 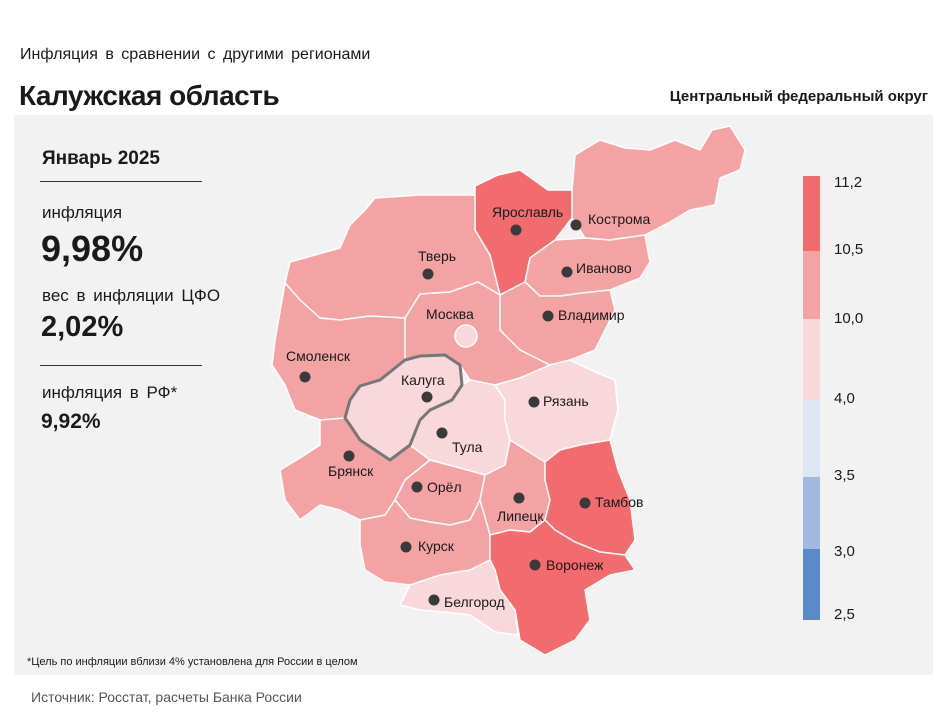 What do you see at coordinates (434, 600) in the screenshot?
I see `city-dot-belgorod` at bounding box center [434, 600].